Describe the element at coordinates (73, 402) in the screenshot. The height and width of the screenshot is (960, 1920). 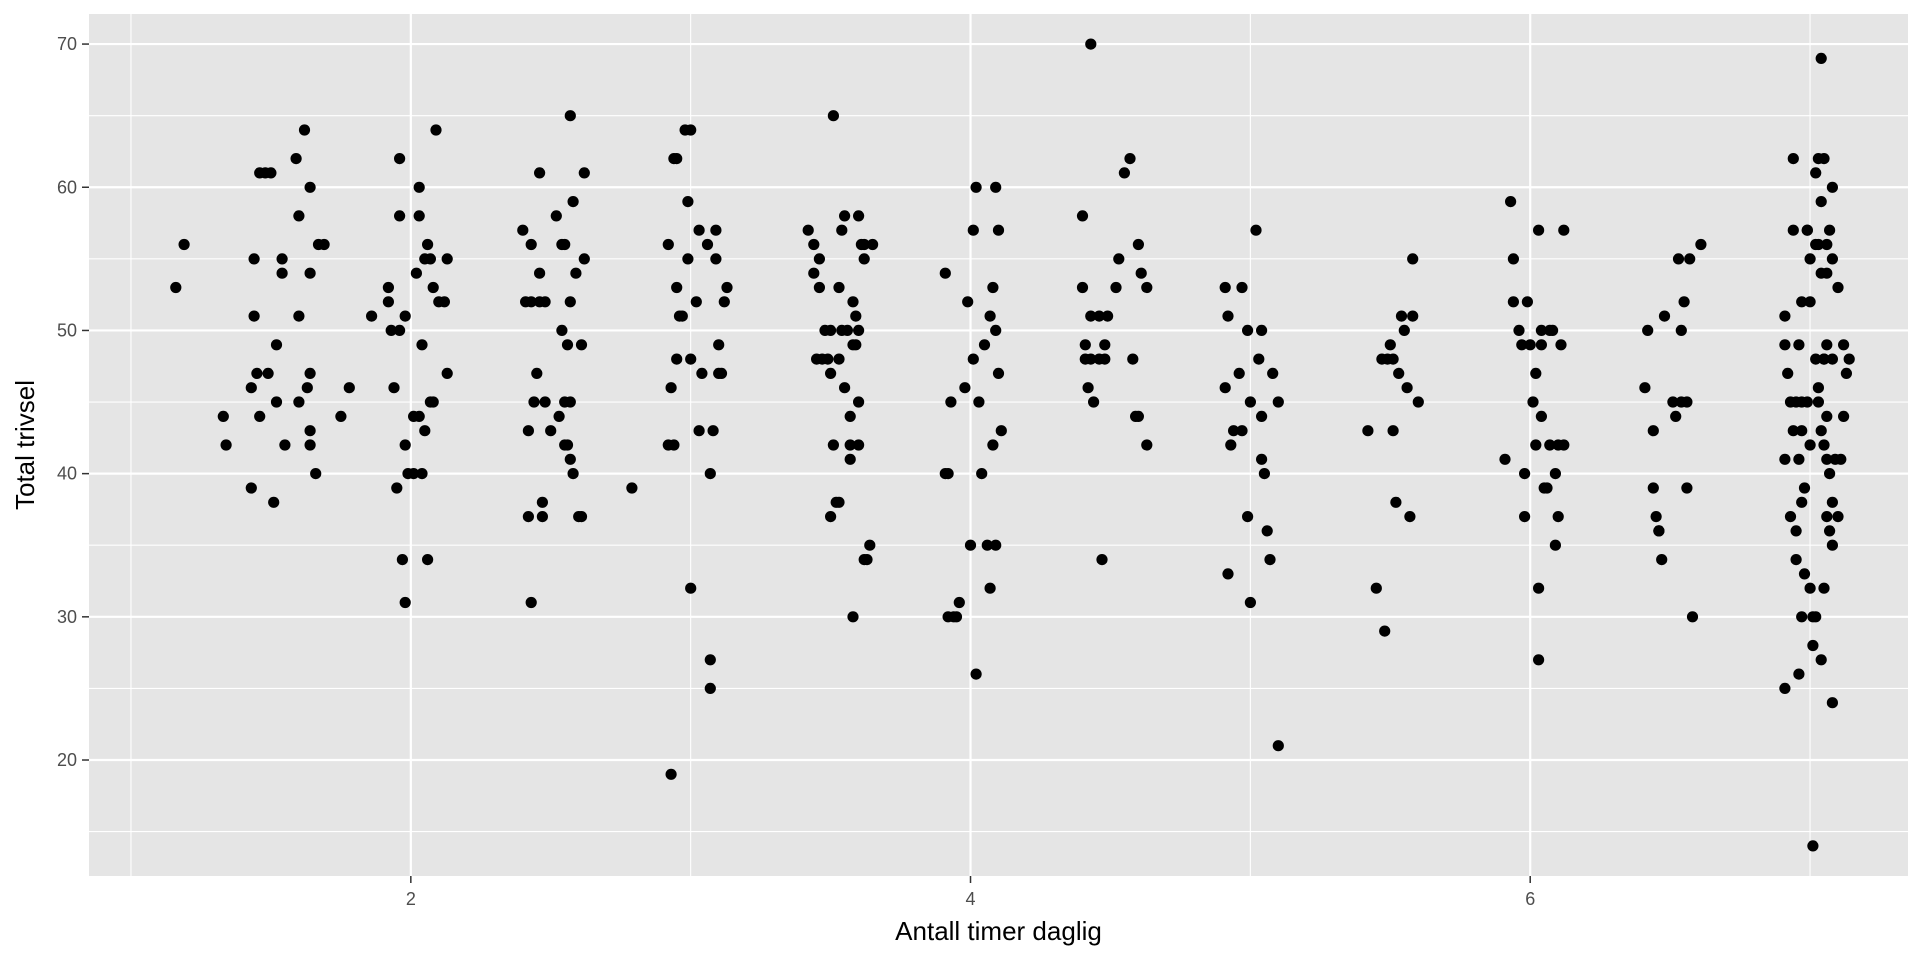
I see `y-axis: 20 30 40 50 60 70` at that location.